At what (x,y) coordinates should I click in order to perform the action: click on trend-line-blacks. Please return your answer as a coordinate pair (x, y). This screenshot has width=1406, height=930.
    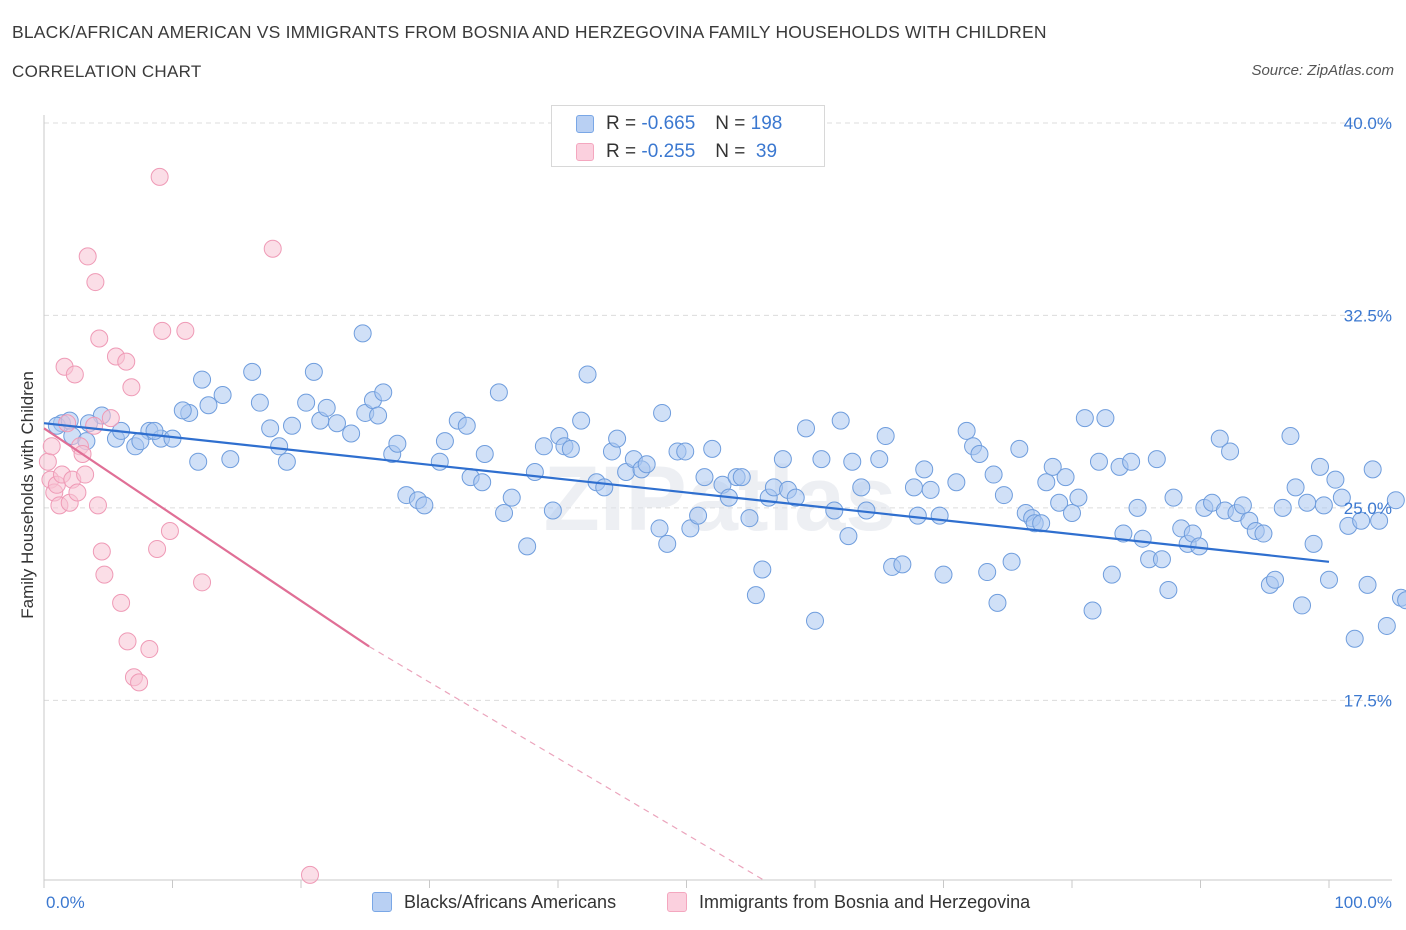
    Looking at the image, I should click on (686, 492).